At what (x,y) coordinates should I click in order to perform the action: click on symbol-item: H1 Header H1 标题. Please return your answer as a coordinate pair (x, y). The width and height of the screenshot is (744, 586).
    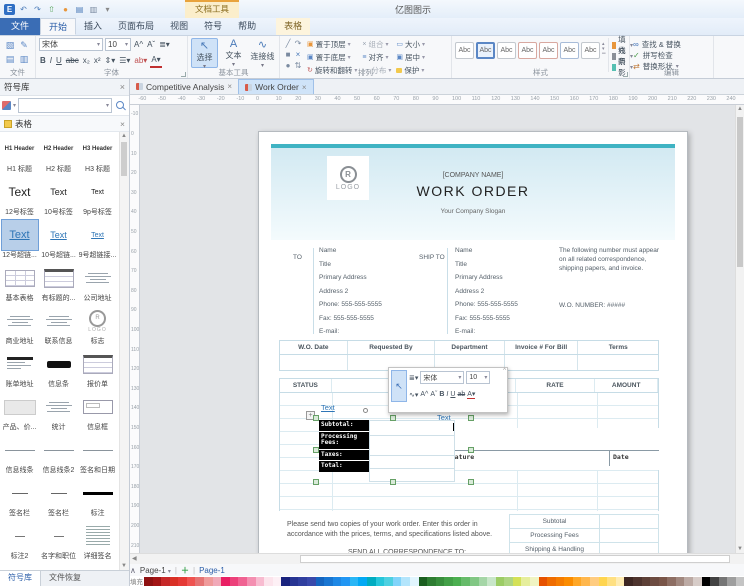
    Looking at the image, I should click on (19, 153).